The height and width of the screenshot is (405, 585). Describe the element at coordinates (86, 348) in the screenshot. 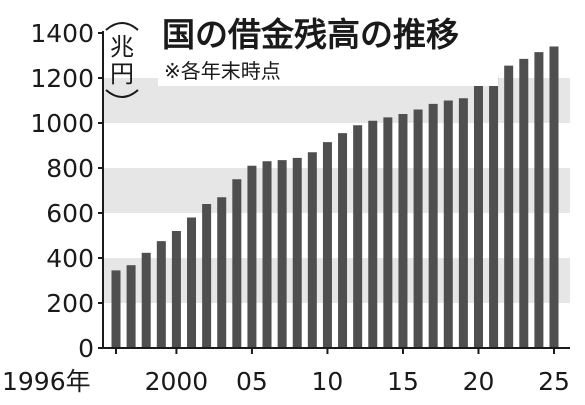

I see `y-tick-label: 0` at that location.